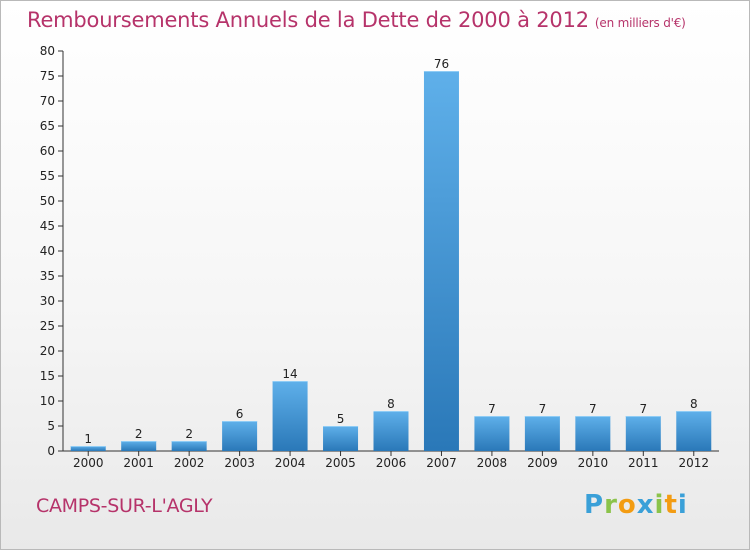 This screenshot has width=750, height=551. Describe the element at coordinates (88, 463) in the screenshot. I see `x-tick-label: 2000` at that location.